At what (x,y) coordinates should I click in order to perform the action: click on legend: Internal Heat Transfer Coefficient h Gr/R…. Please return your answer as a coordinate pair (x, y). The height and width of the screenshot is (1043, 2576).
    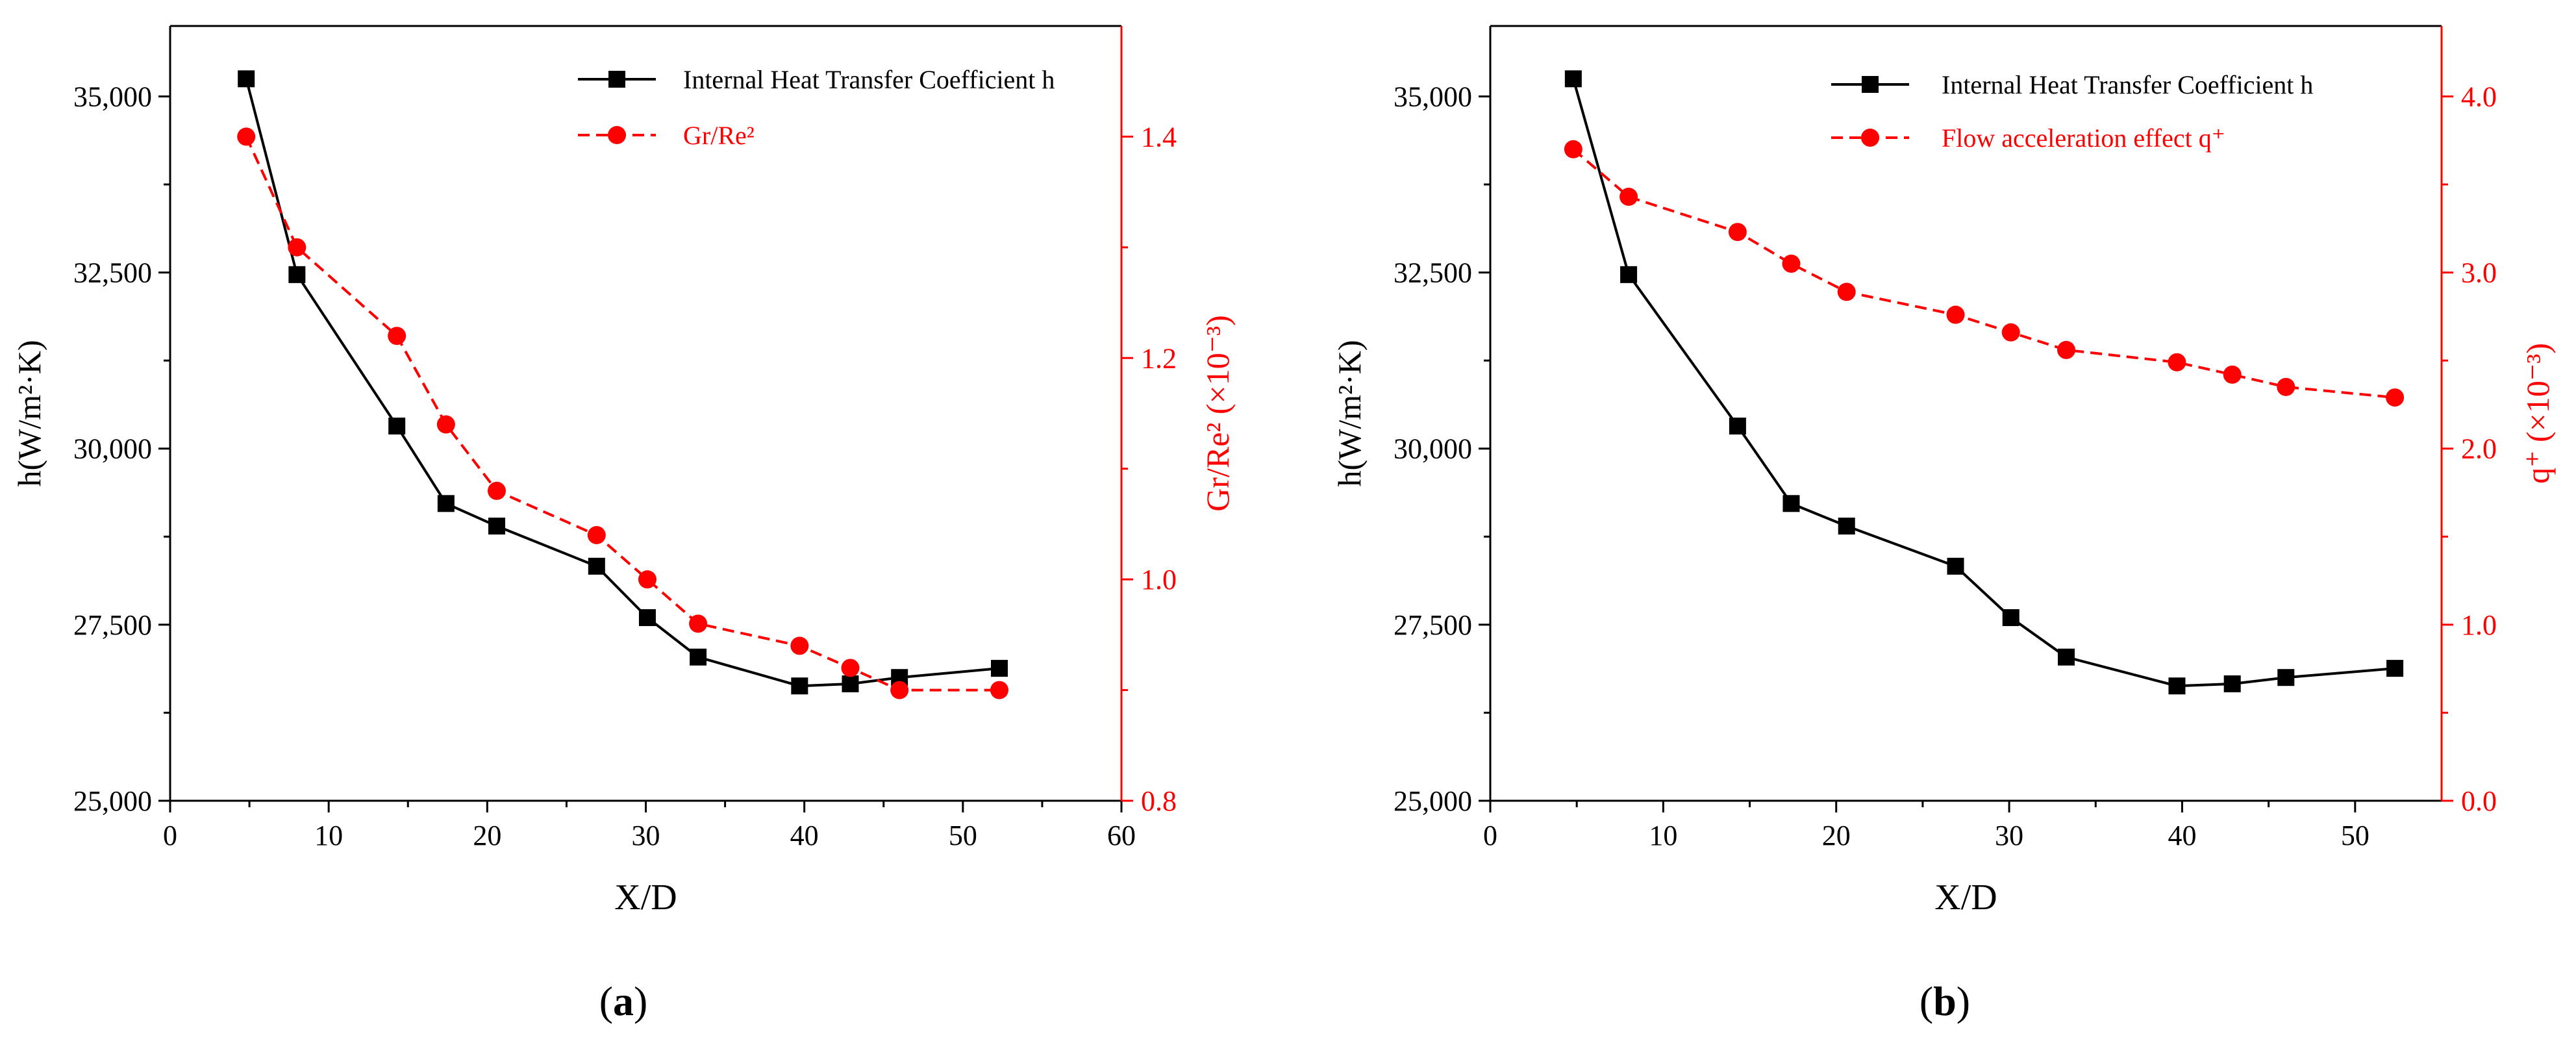
    Looking at the image, I should click on (816, 108).